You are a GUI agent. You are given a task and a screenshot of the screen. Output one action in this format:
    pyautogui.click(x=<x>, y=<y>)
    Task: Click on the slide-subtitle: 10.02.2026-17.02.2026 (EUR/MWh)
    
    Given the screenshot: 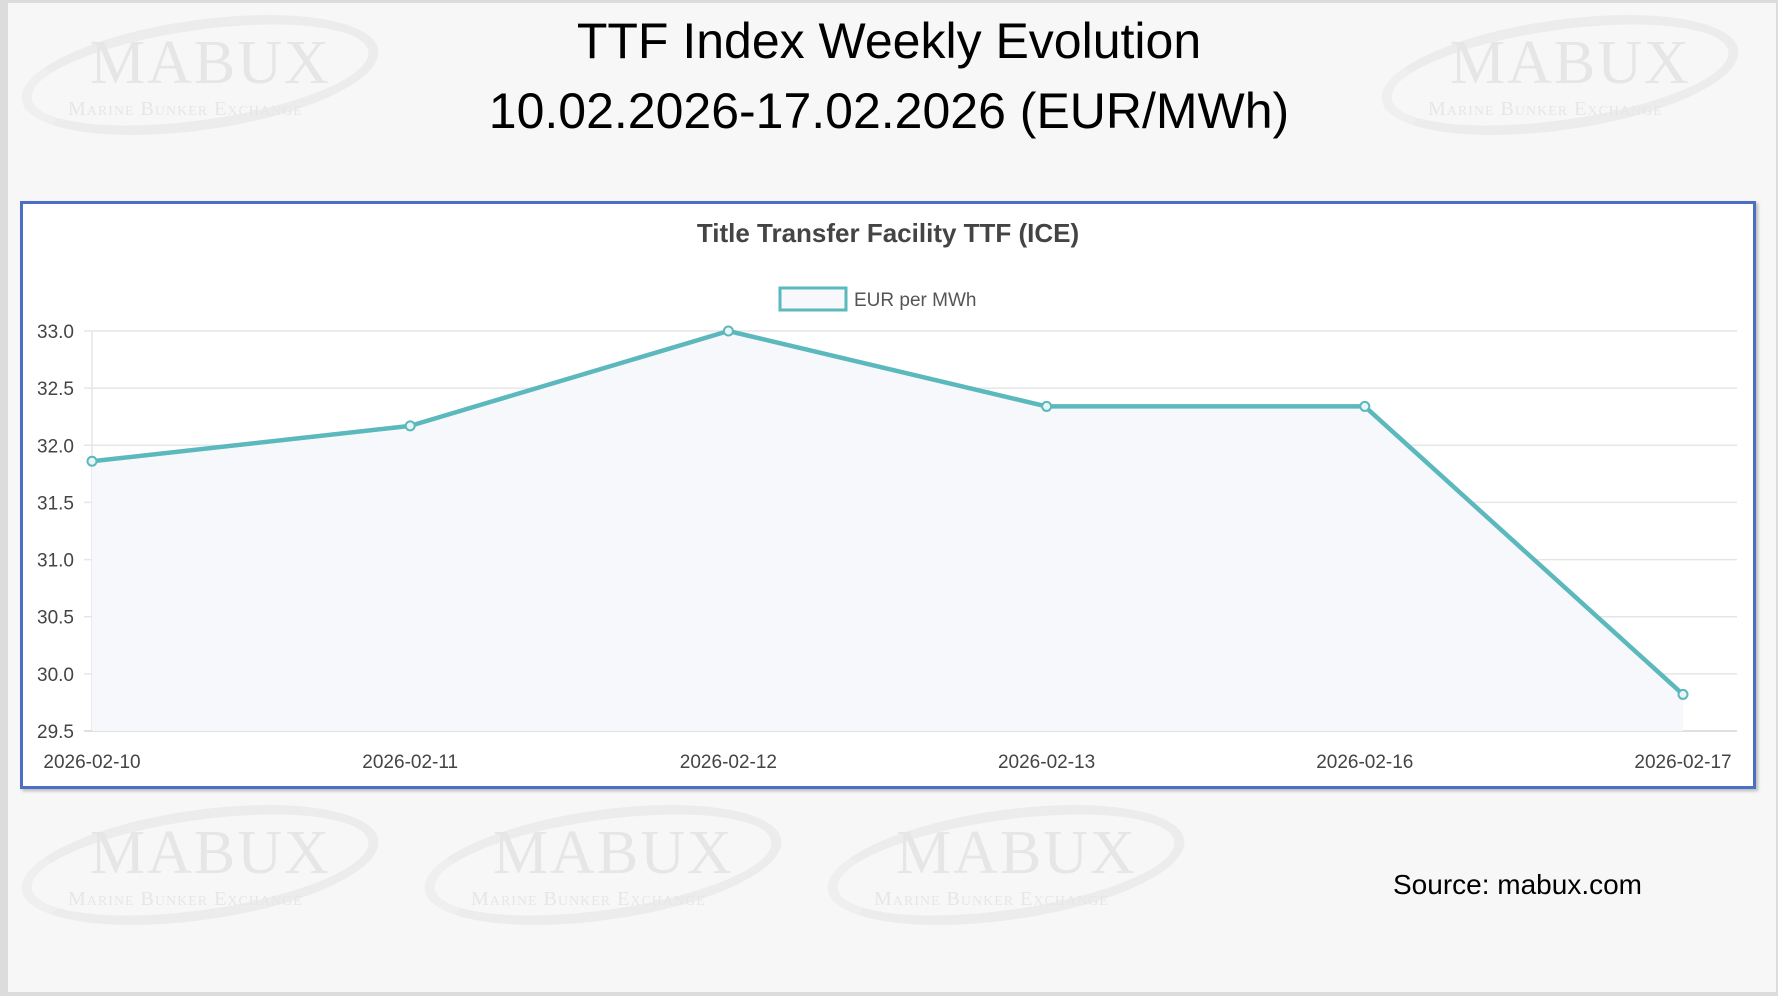 What is the action you would take?
    pyautogui.click(x=889, y=111)
    